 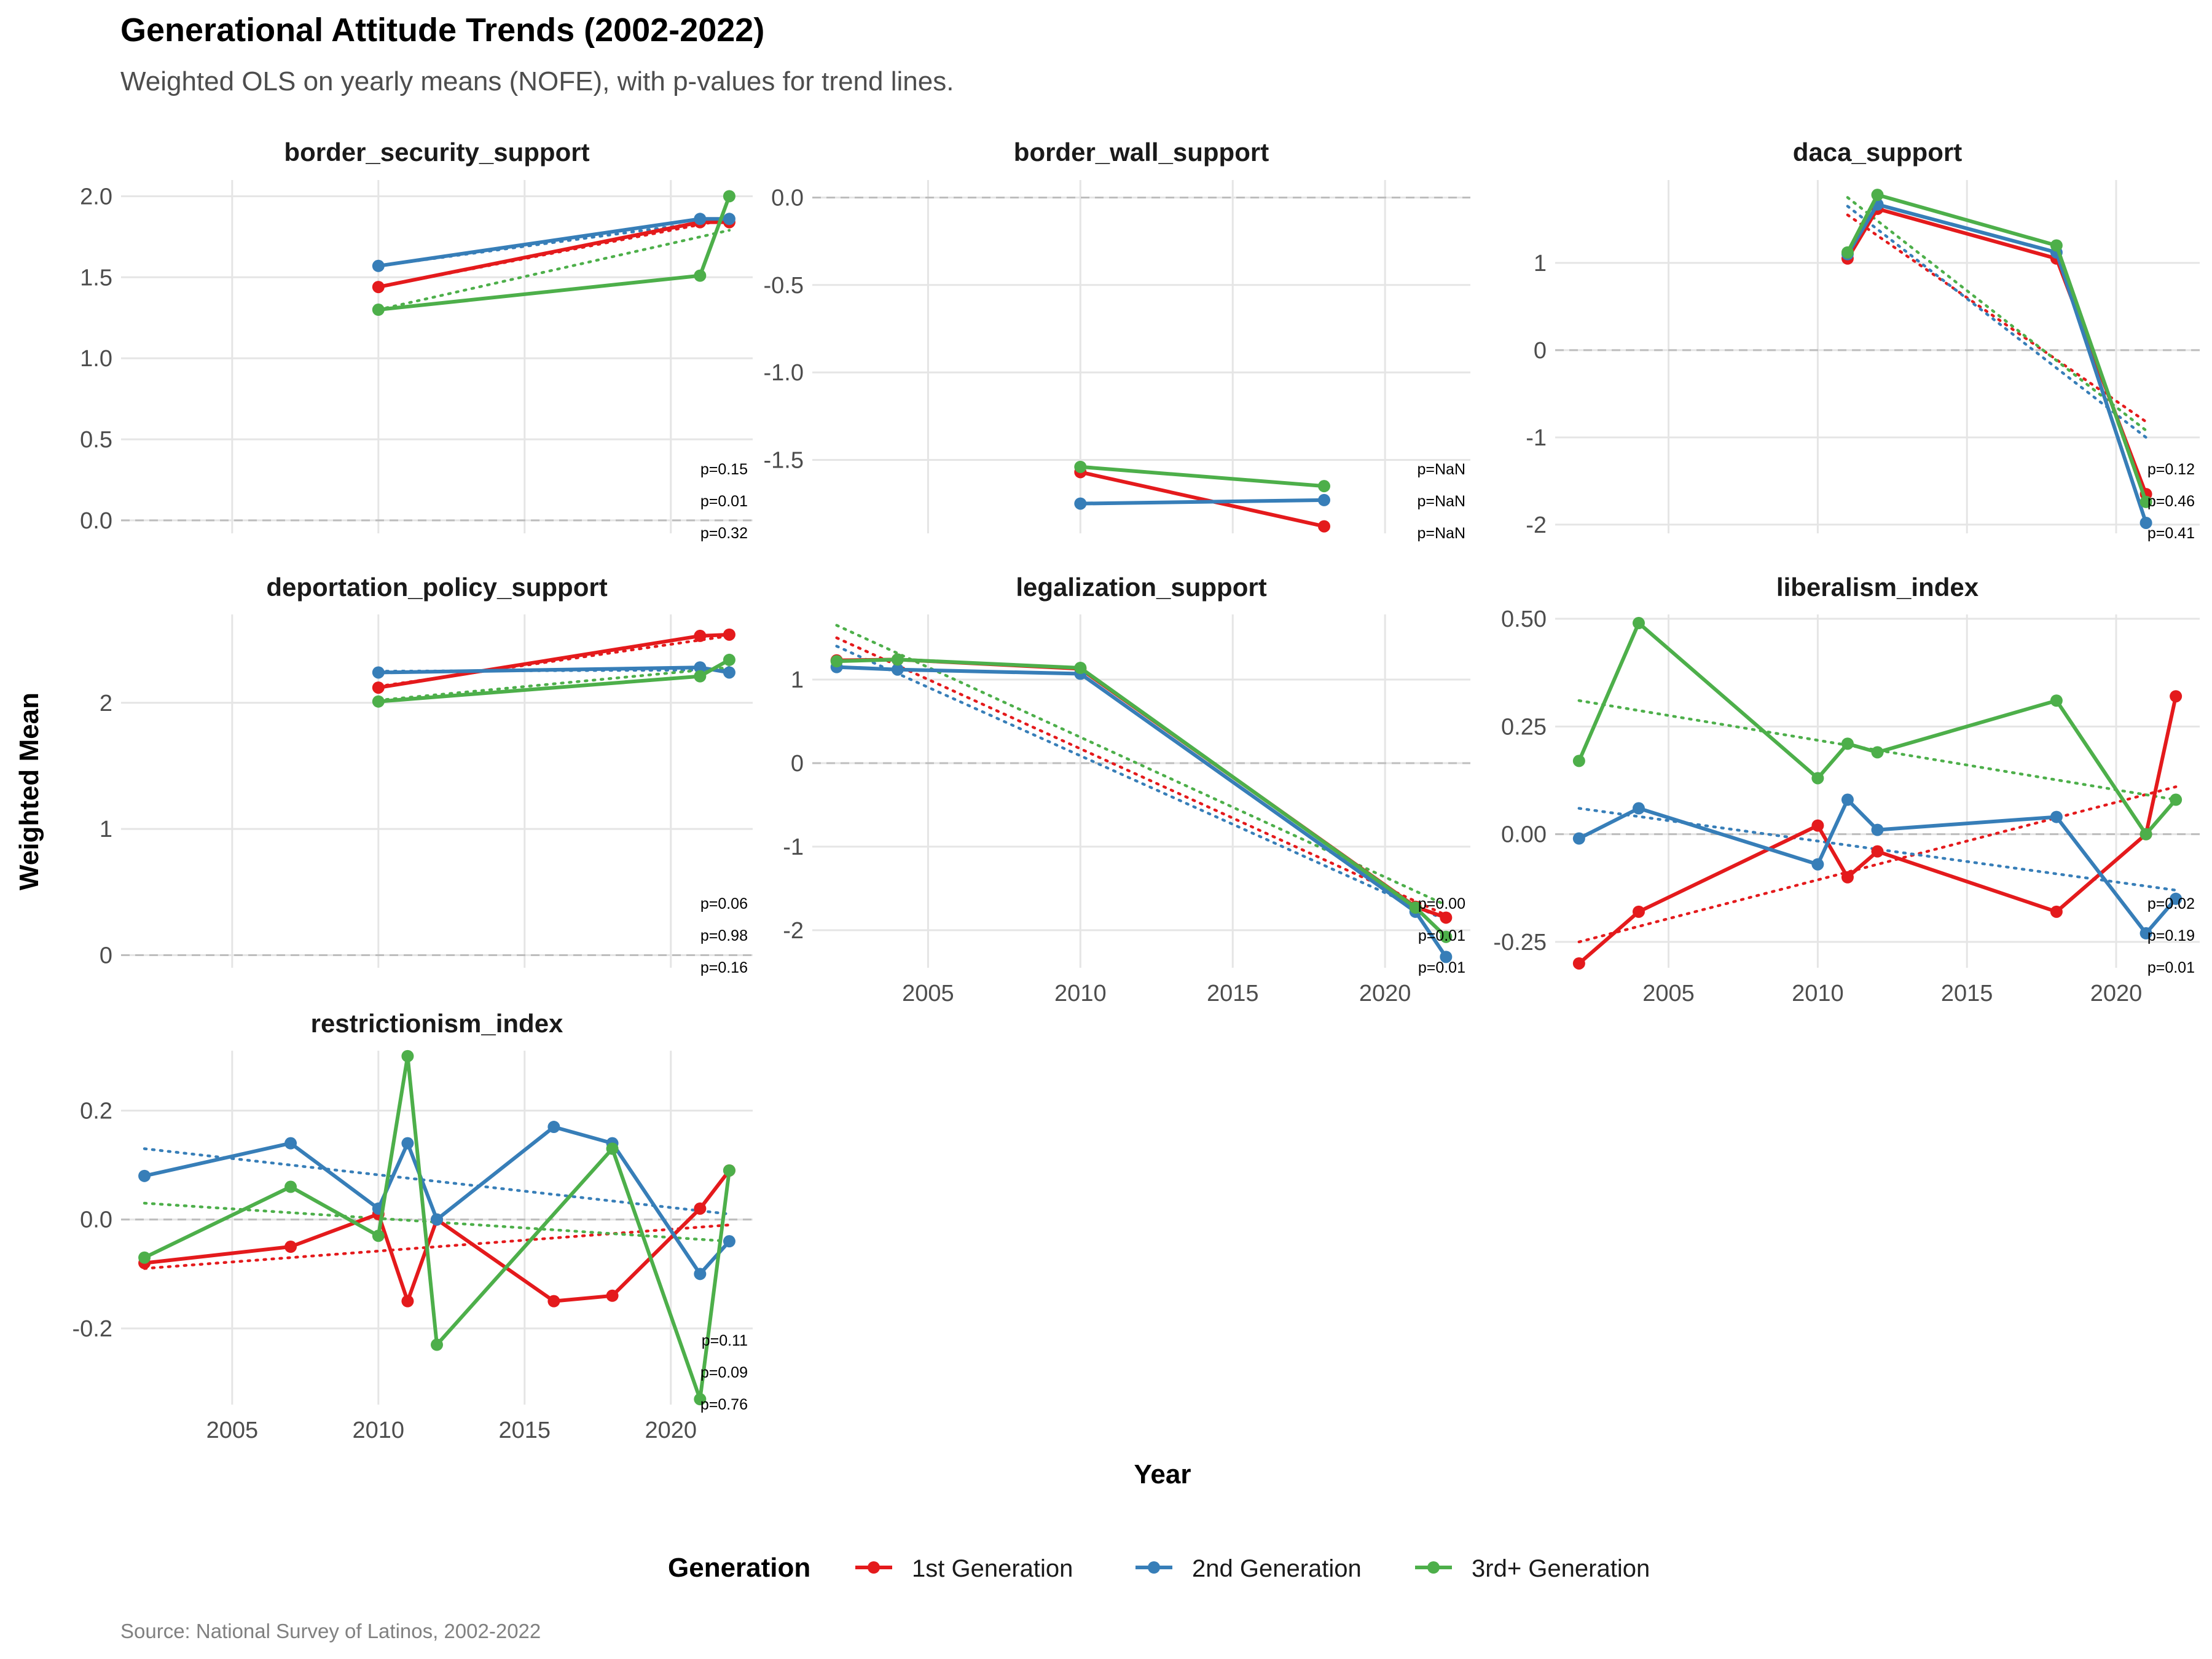 What do you see at coordinates (96, 359) in the screenshot?
I see `y-tick-label: 1.0` at bounding box center [96, 359].